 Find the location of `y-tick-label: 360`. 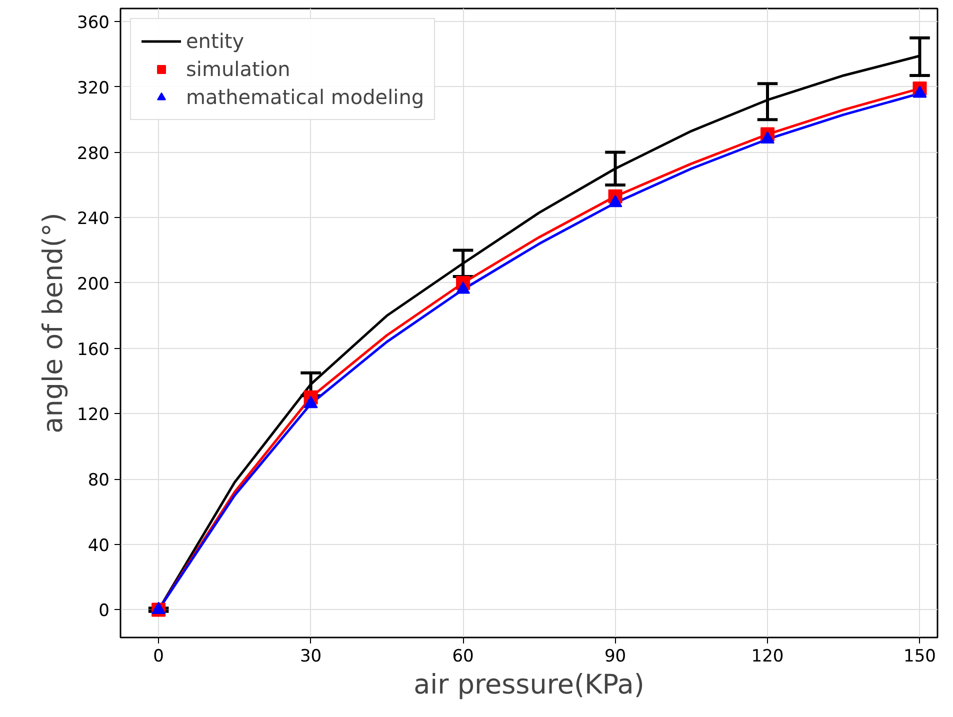

y-tick-label: 360 is located at coordinates (93, 23).